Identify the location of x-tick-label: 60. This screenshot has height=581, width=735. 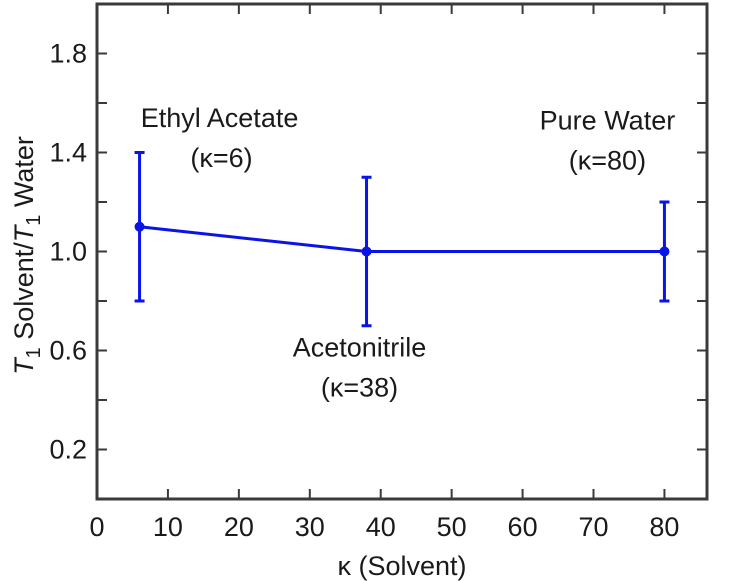
(523, 527).